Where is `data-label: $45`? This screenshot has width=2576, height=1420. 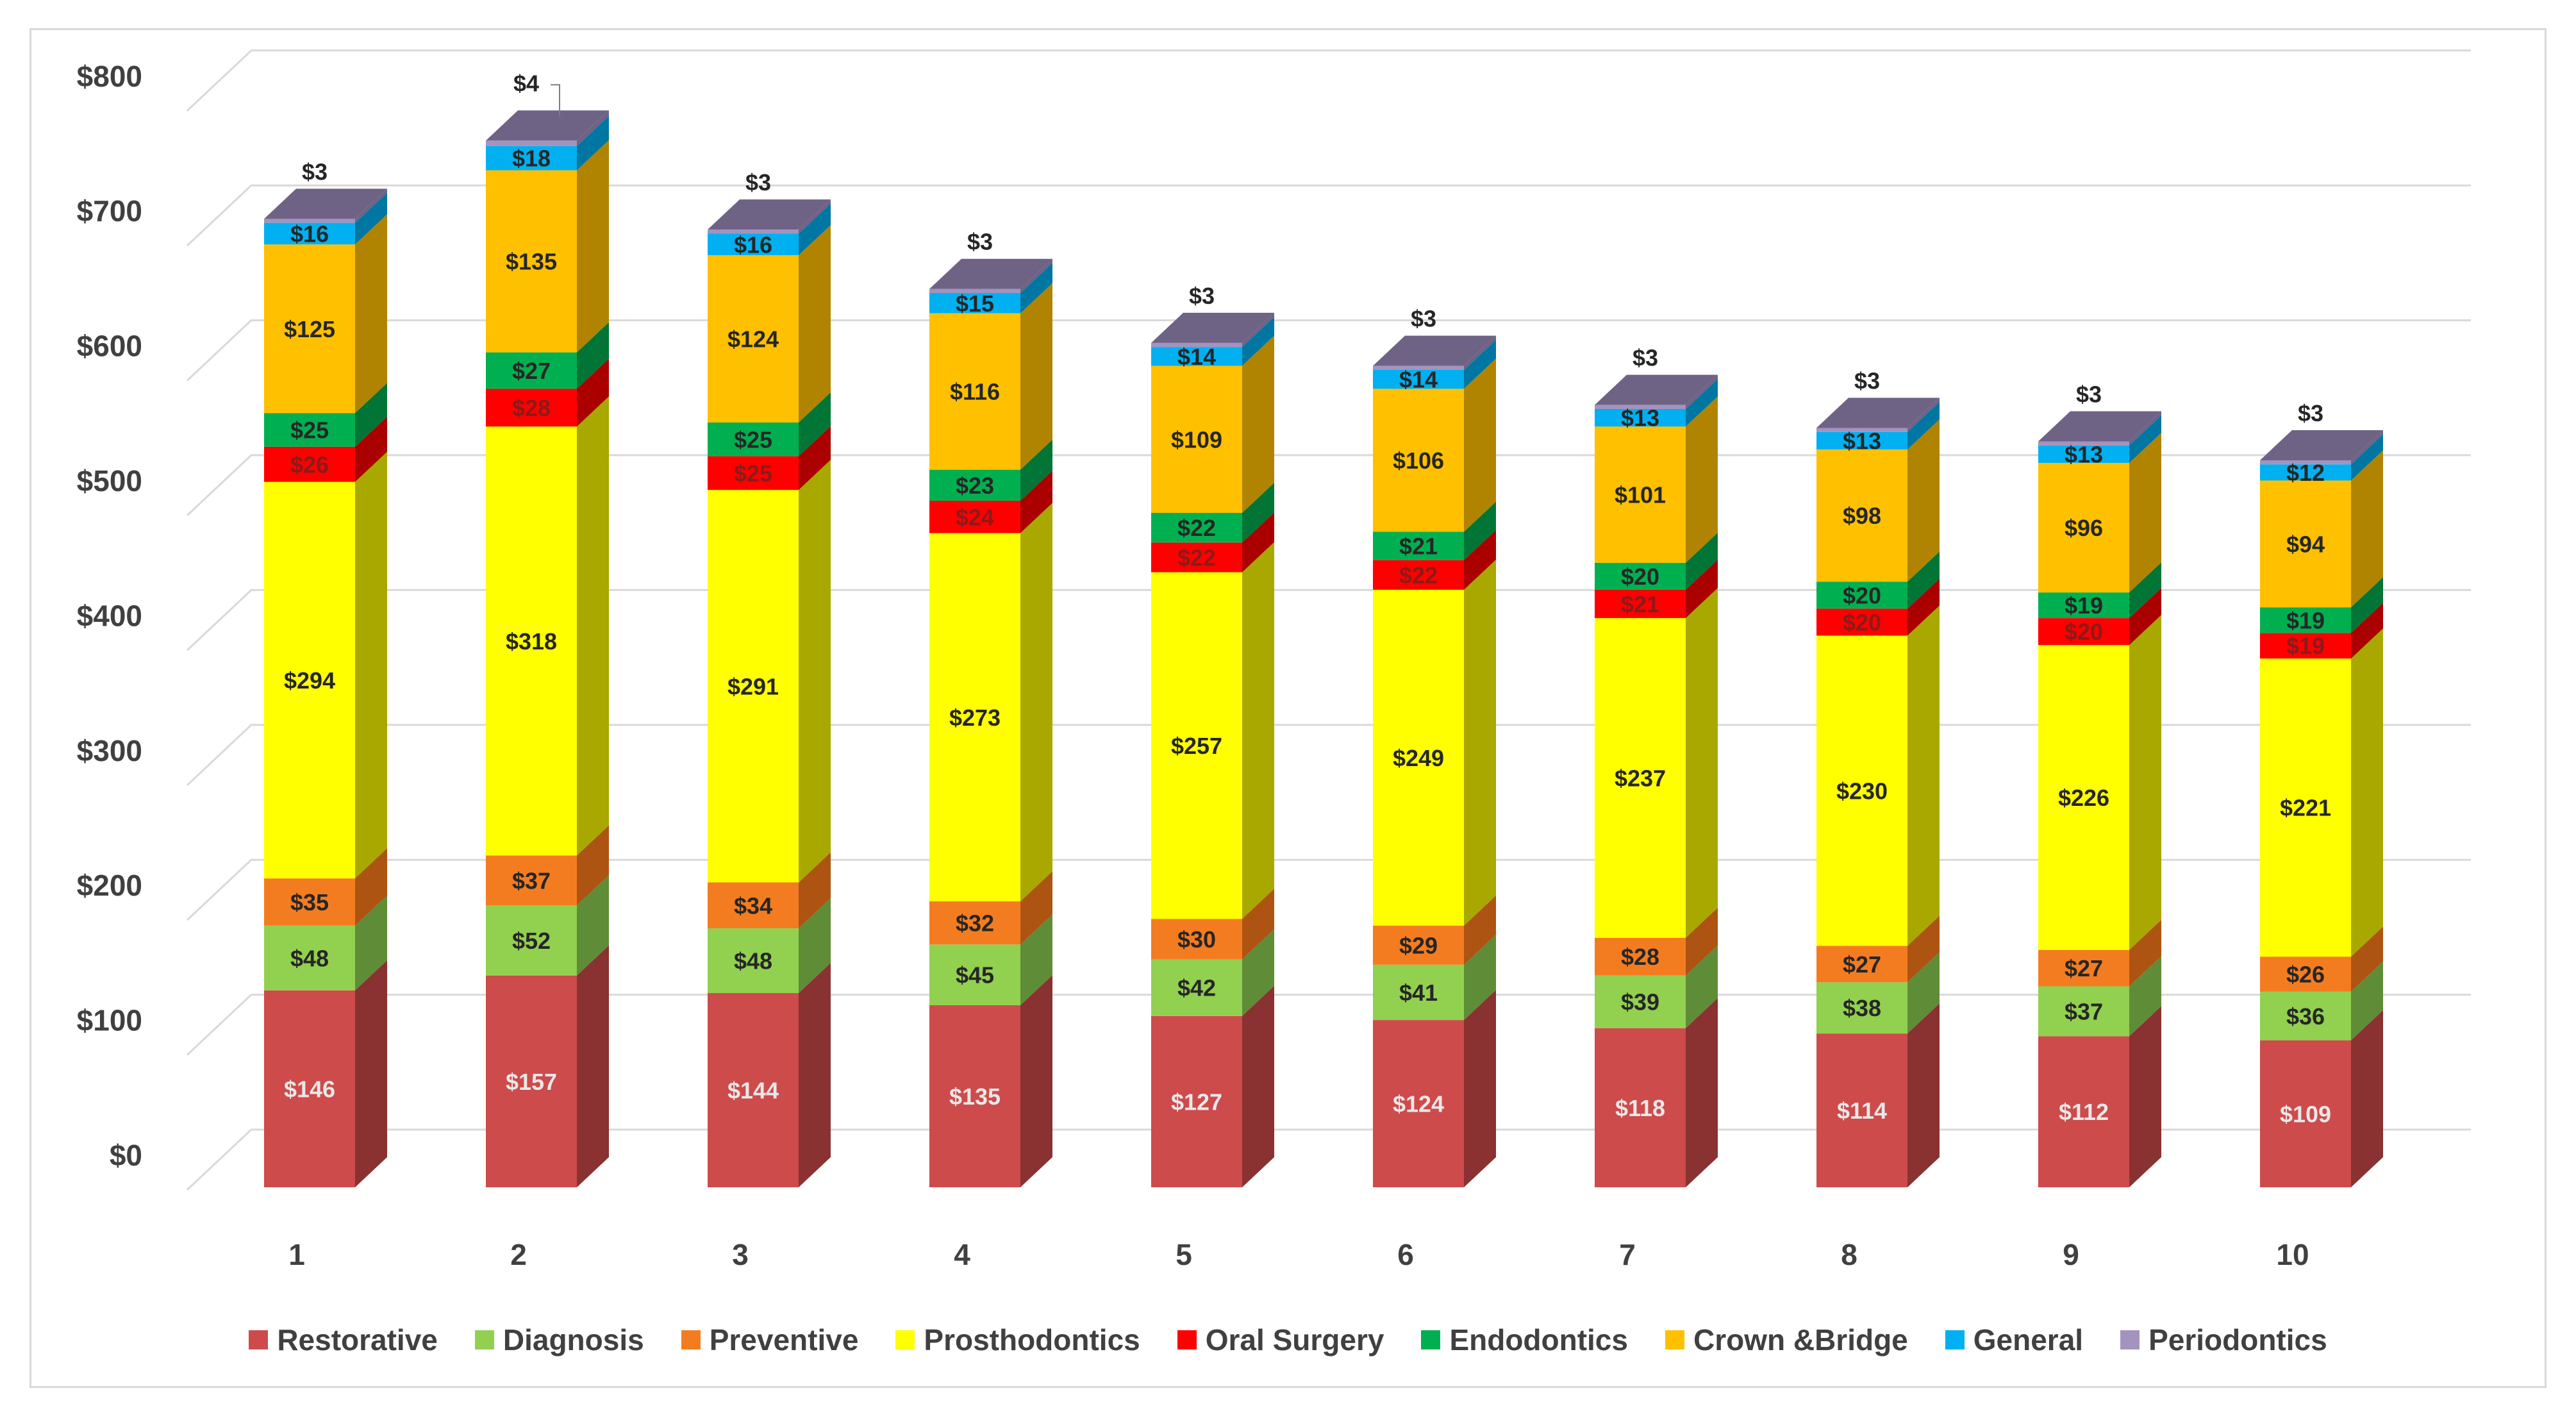 data-label: $45 is located at coordinates (975, 975).